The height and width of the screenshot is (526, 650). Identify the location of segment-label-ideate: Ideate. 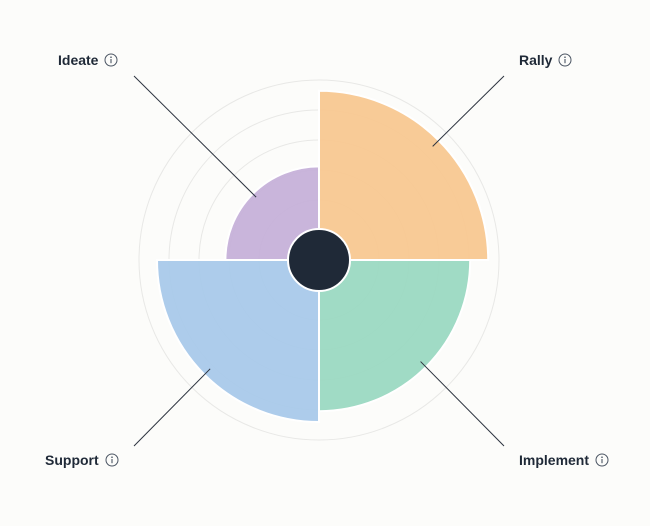
(88, 60).